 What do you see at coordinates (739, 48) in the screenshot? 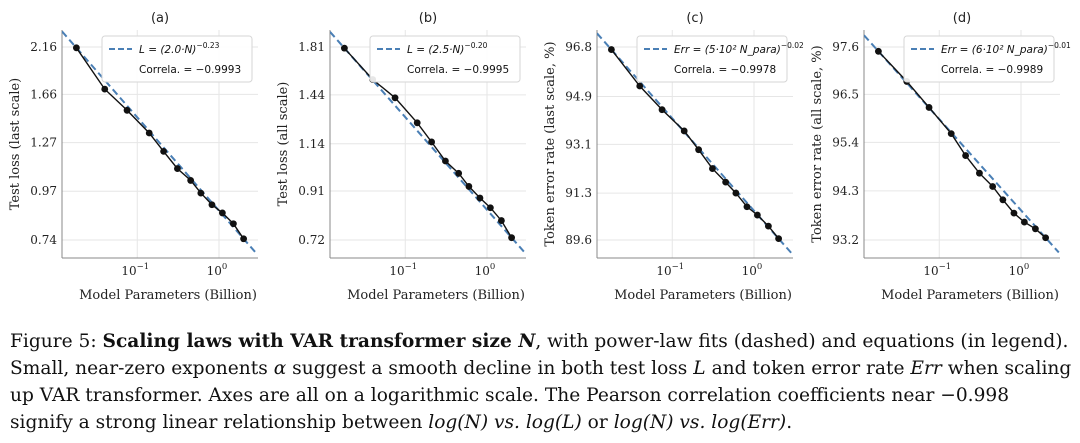
I see `legend-fit-label: Err = (5·10² N_para)−0.02` at bounding box center [739, 48].